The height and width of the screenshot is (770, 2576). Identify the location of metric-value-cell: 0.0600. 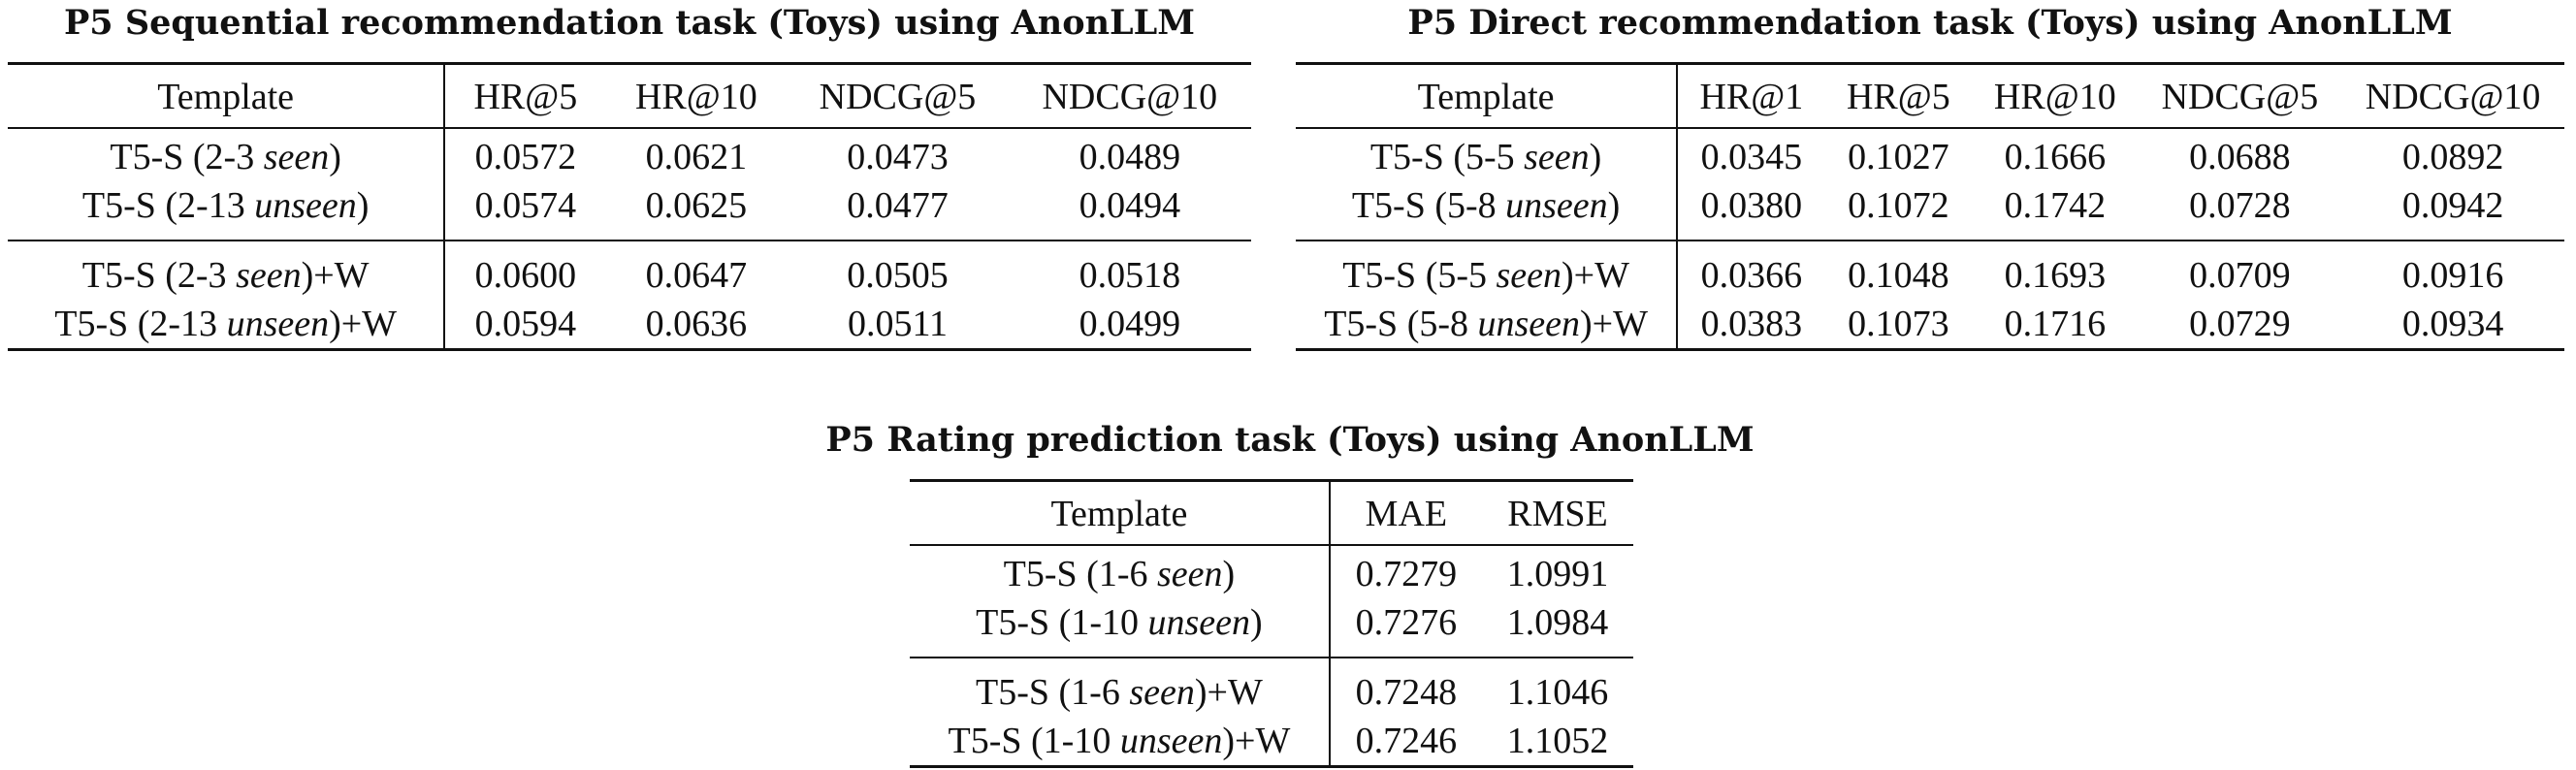
(525, 270).